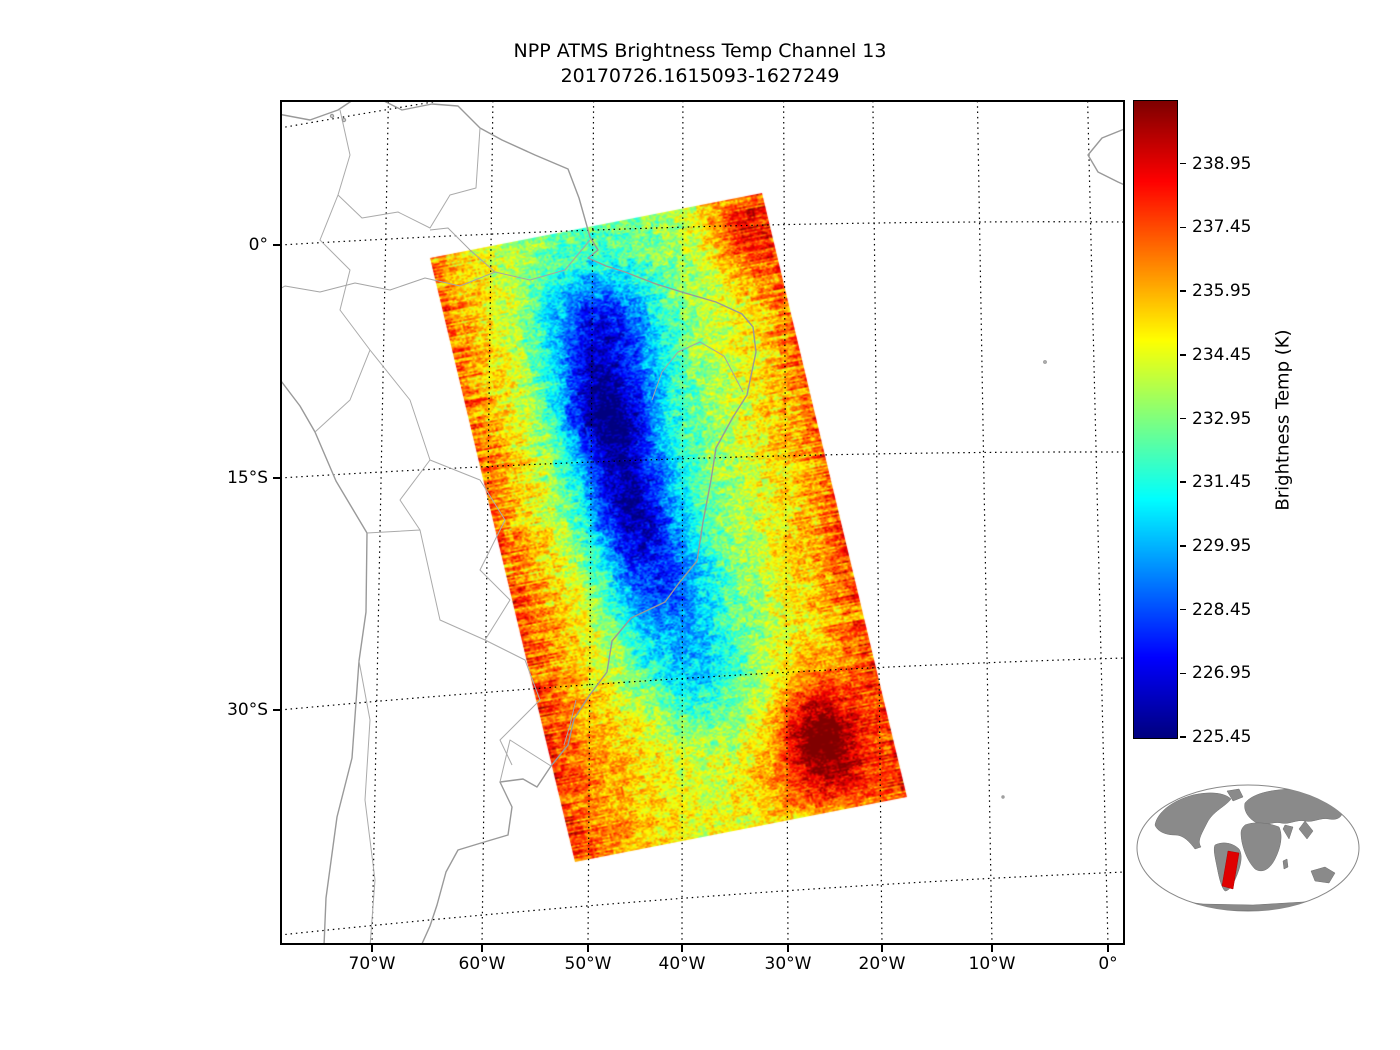 The height and width of the screenshot is (1050, 1400). I want to click on y-tick-label: 0°, so click(258, 245).